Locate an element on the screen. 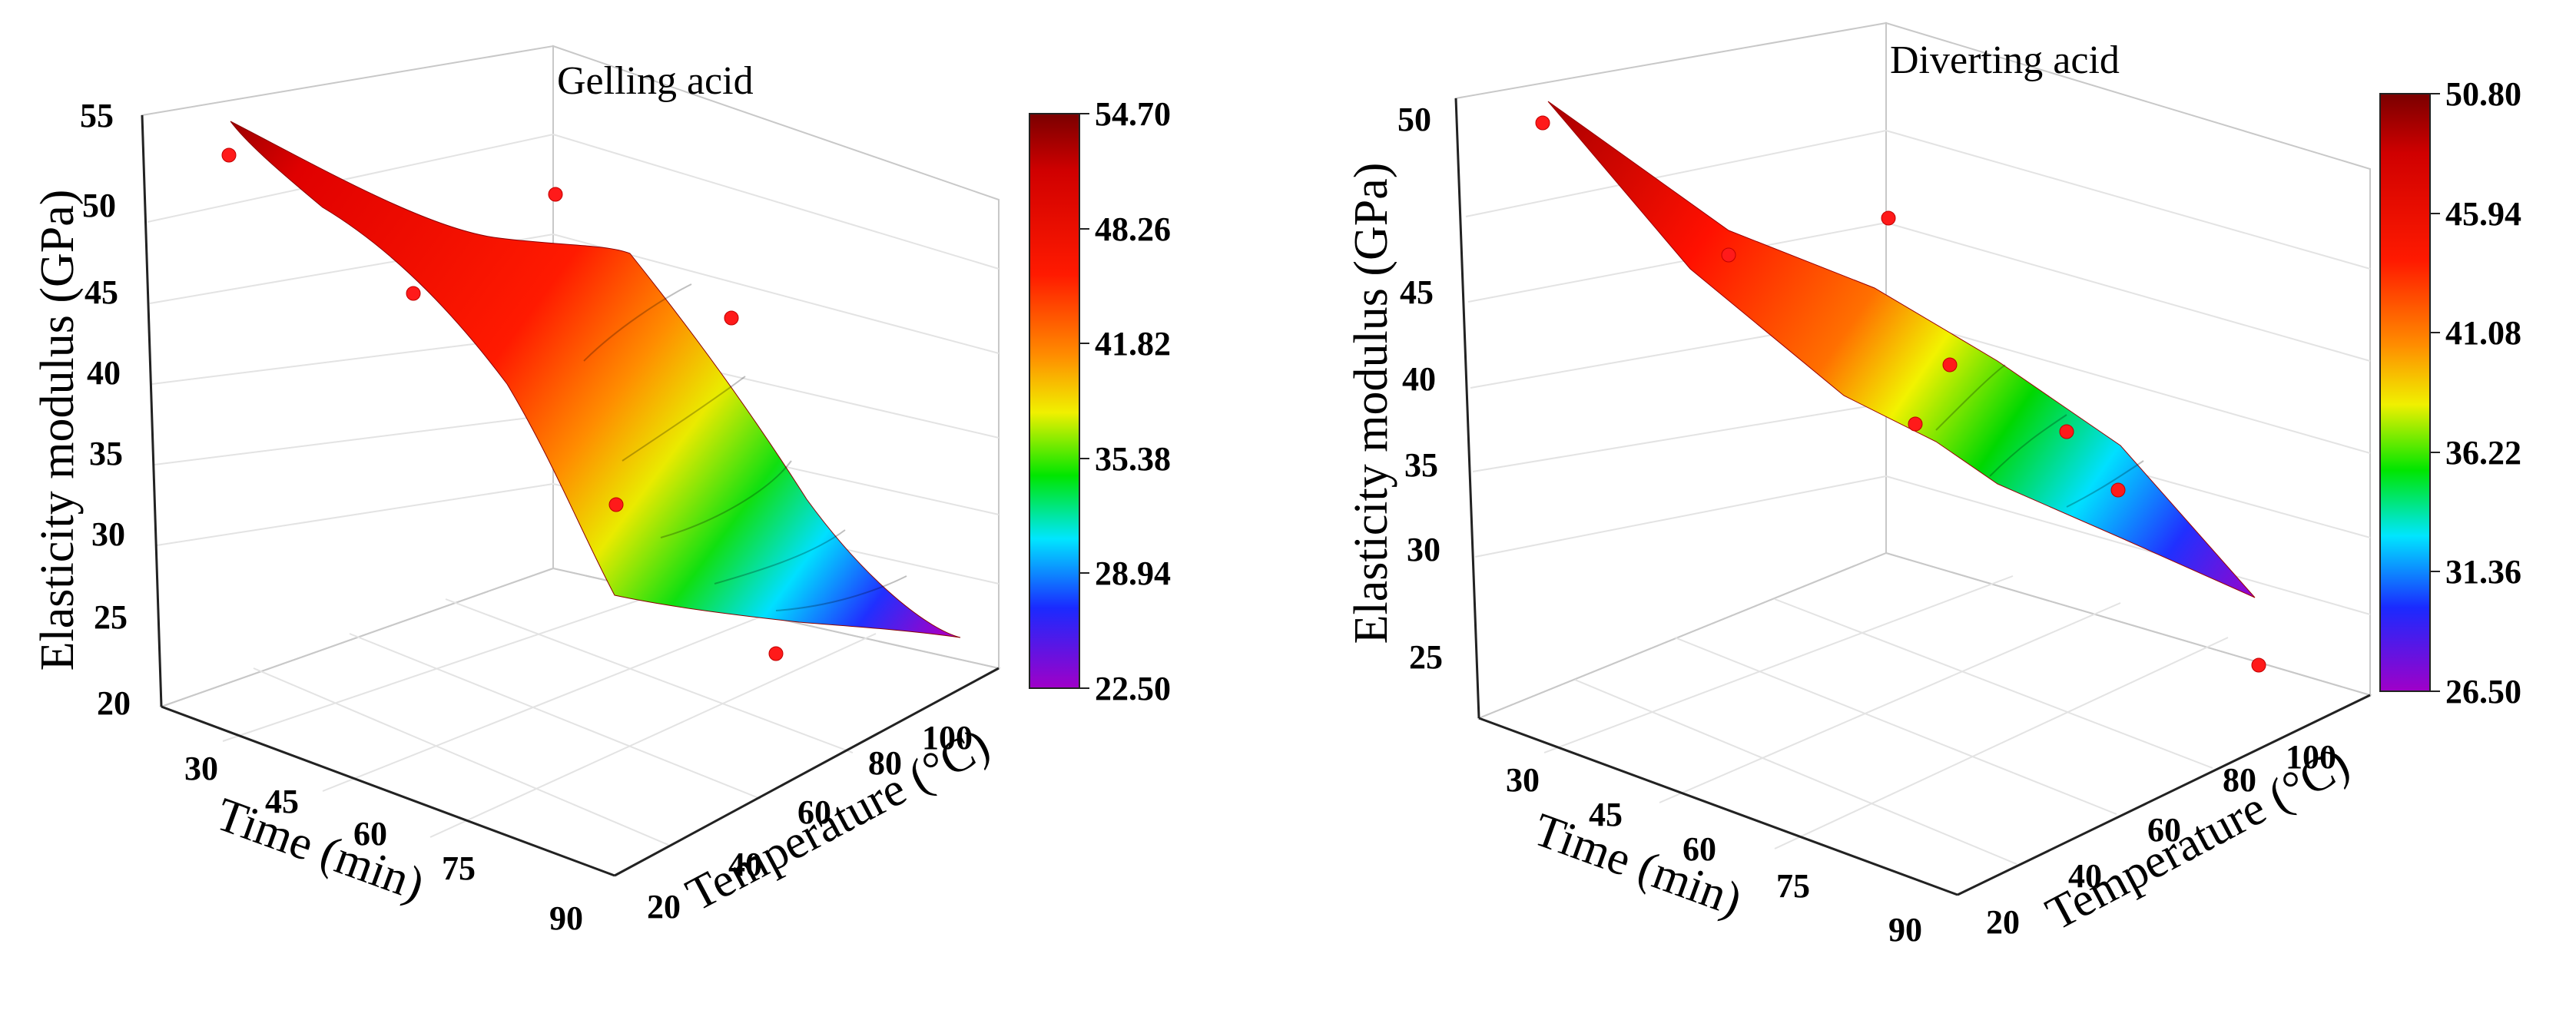 This screenshot has height=1020, width=2576. scatter-points is located at coordinates (502, 404).